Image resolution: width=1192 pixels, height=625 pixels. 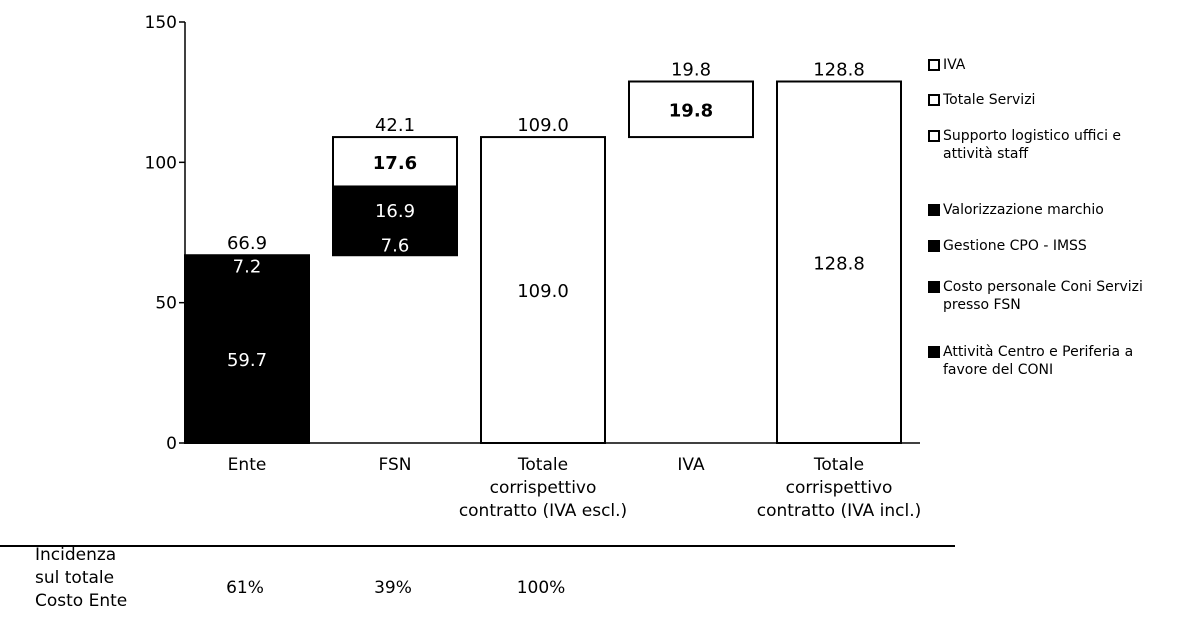 I want to click on bar-segment-label: 7.2, so click(x=247, y=266).